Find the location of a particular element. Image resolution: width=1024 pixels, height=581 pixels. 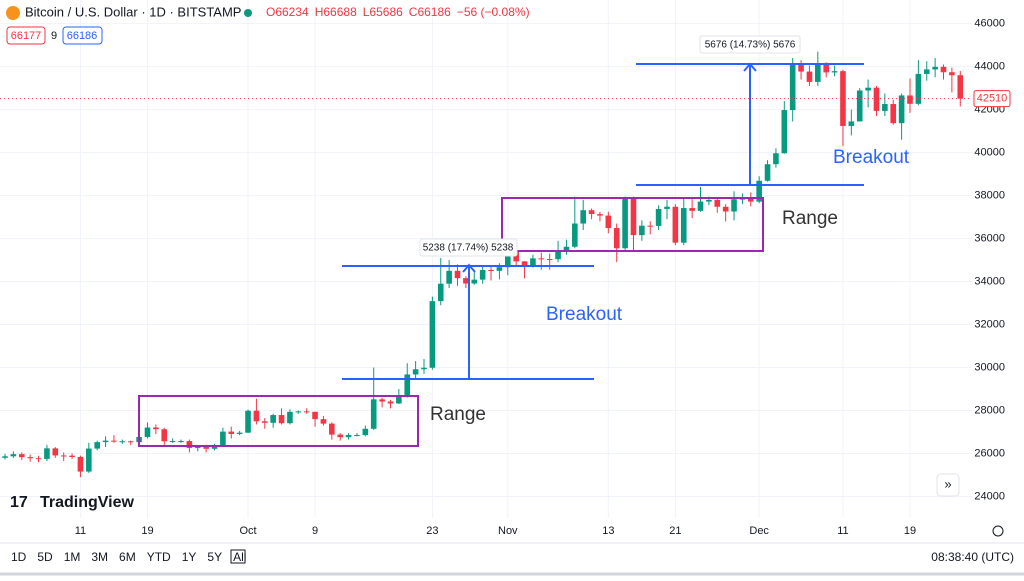

buy-price: 66186 is located at coordinates (82, 36).